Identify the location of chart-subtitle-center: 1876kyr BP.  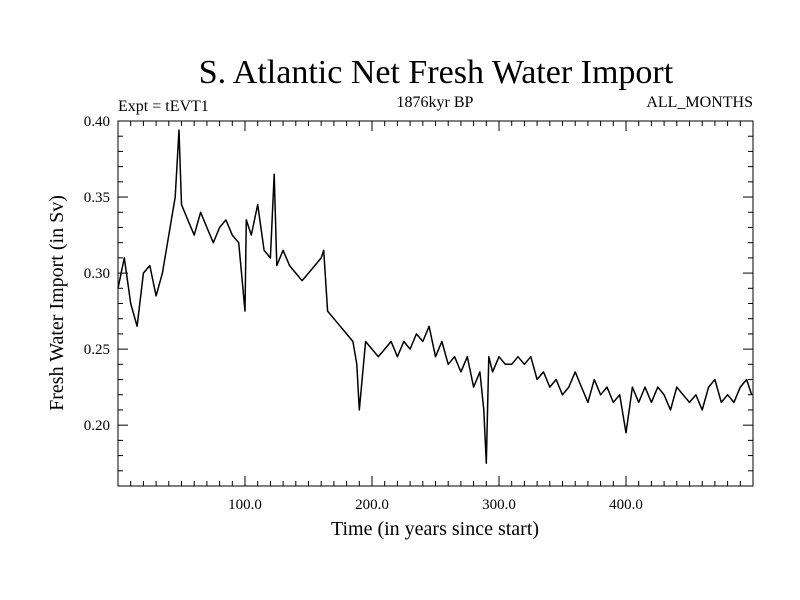
(435, 102).